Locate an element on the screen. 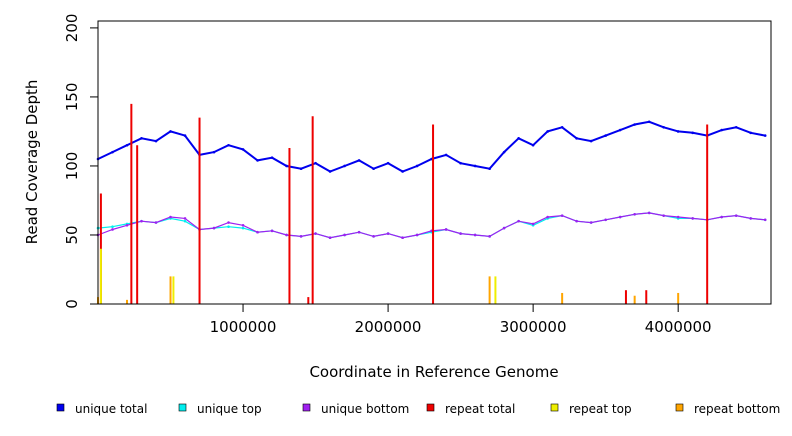 The image size is (792, 436). x-tick-label: 3000000 is located at coordinates (533, 327).